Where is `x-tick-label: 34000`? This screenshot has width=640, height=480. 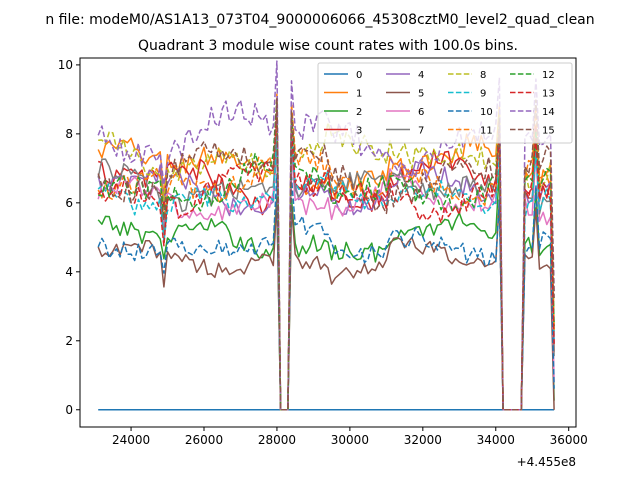
x-tick-label: 34000 is located at coordinates (496, 440).